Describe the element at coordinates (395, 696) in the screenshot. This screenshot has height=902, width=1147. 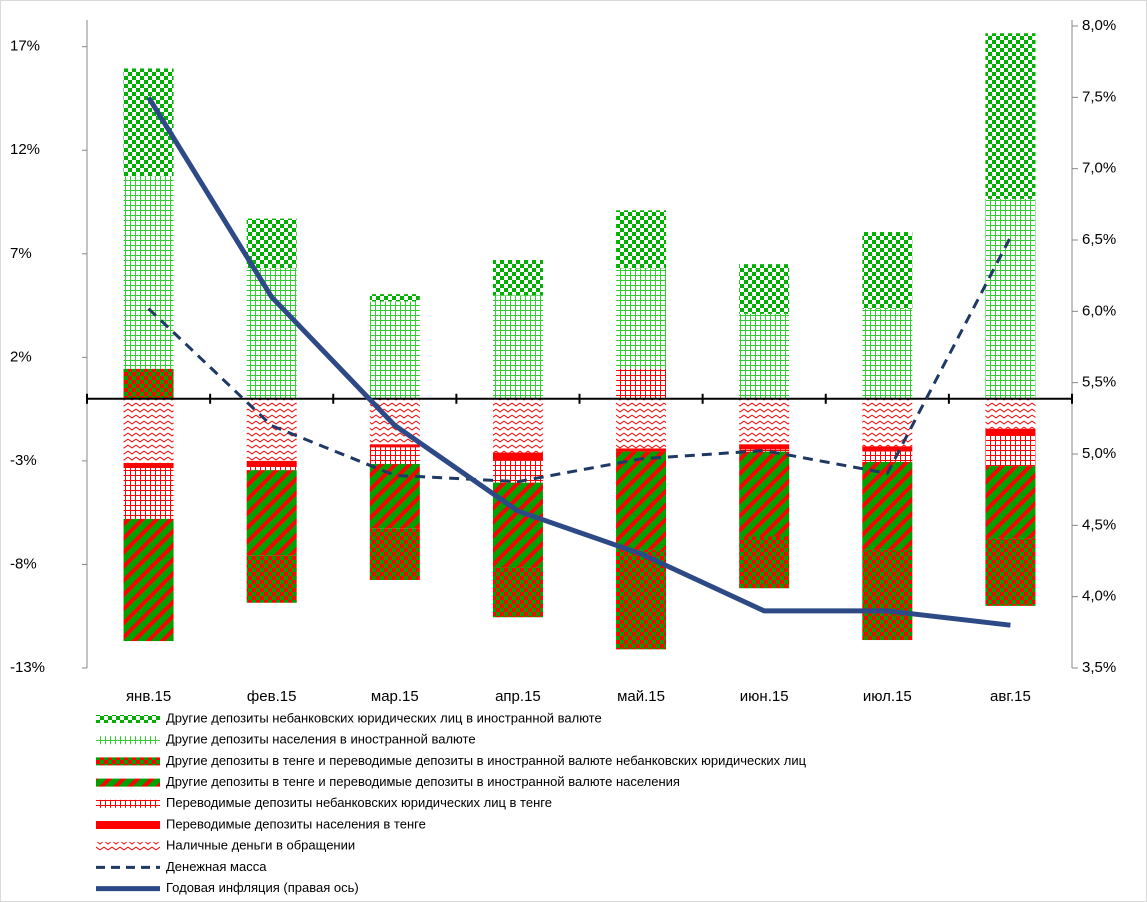
I see `x-tick-label: мар.15` at that location.